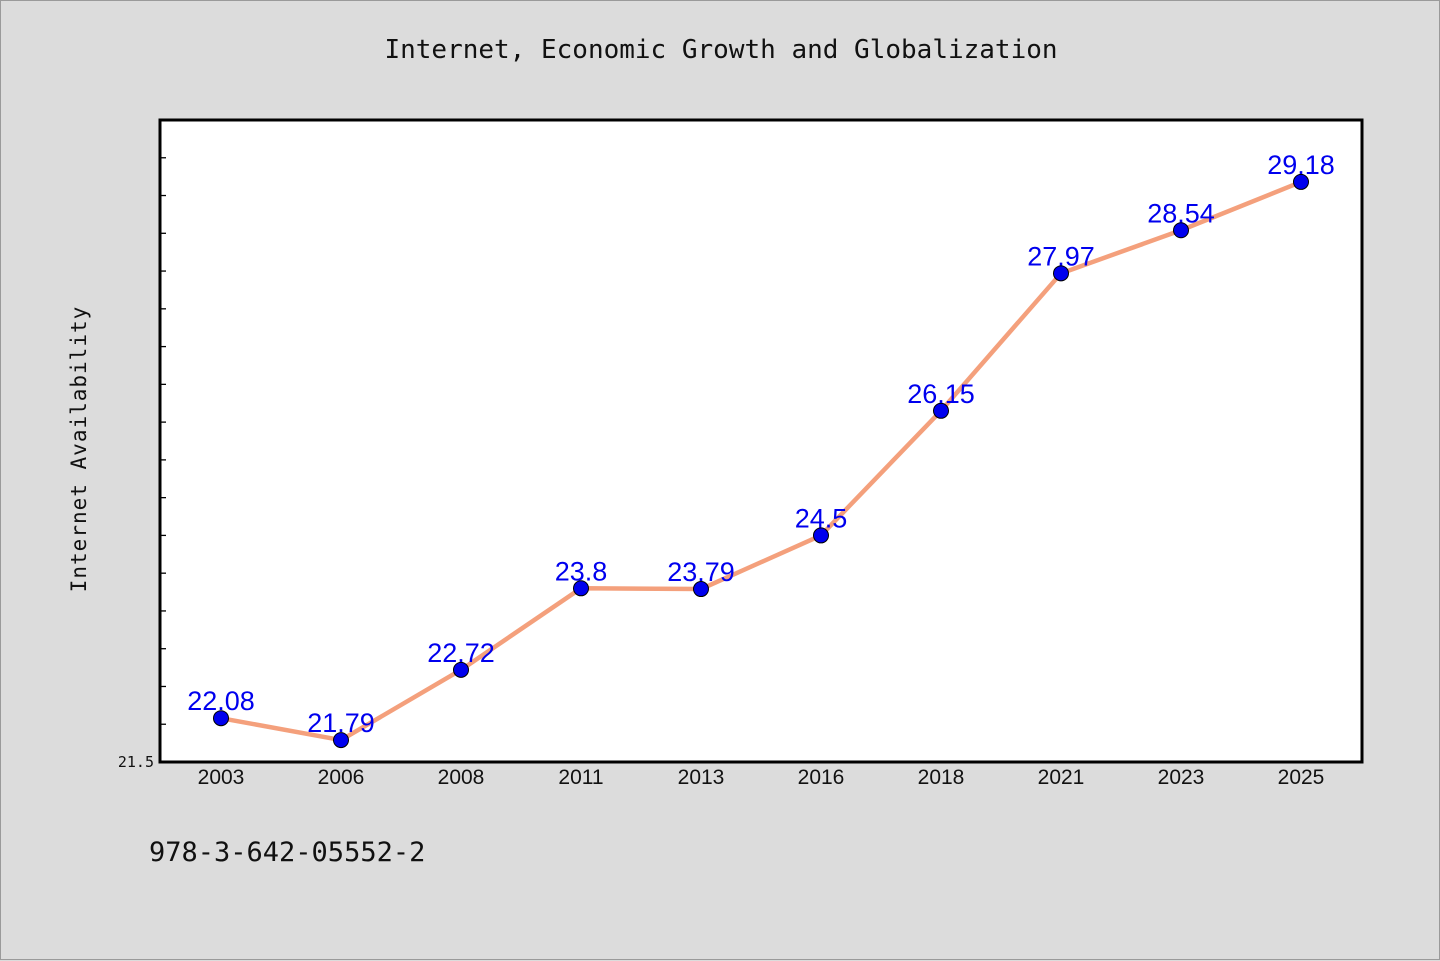 The height and width of the screenshot is (961, 1440). What do you see at coordinates (221, 701) in the screenshot?
I see `data-label: 22.08` at bounding box center [221, 701].